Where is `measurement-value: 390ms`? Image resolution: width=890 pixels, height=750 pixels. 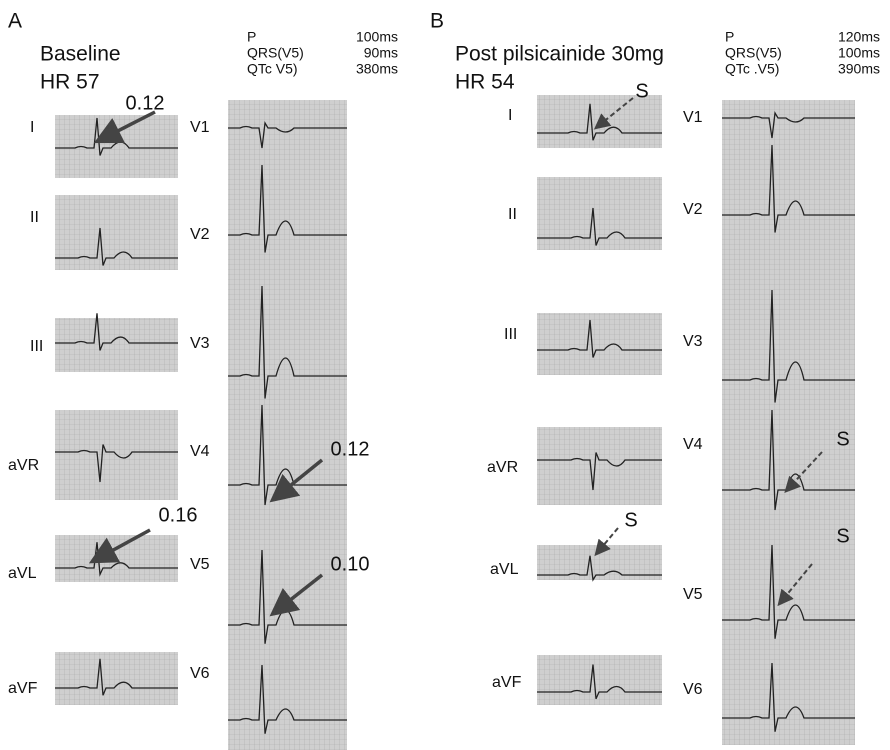 measurement-value: 390ms is located at coordinates (859, 69).